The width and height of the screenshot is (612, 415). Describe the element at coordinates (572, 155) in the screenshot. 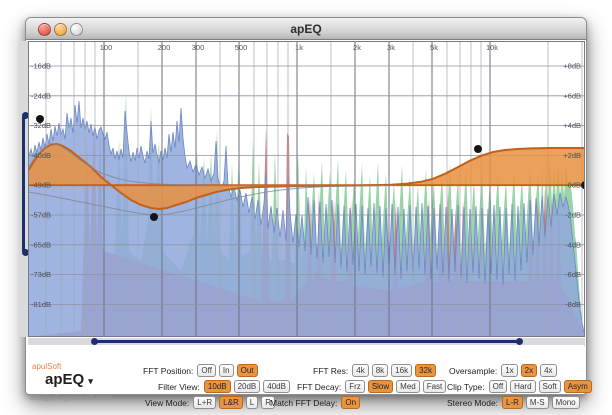

I see `gain-db-label: +2dB` at that location.